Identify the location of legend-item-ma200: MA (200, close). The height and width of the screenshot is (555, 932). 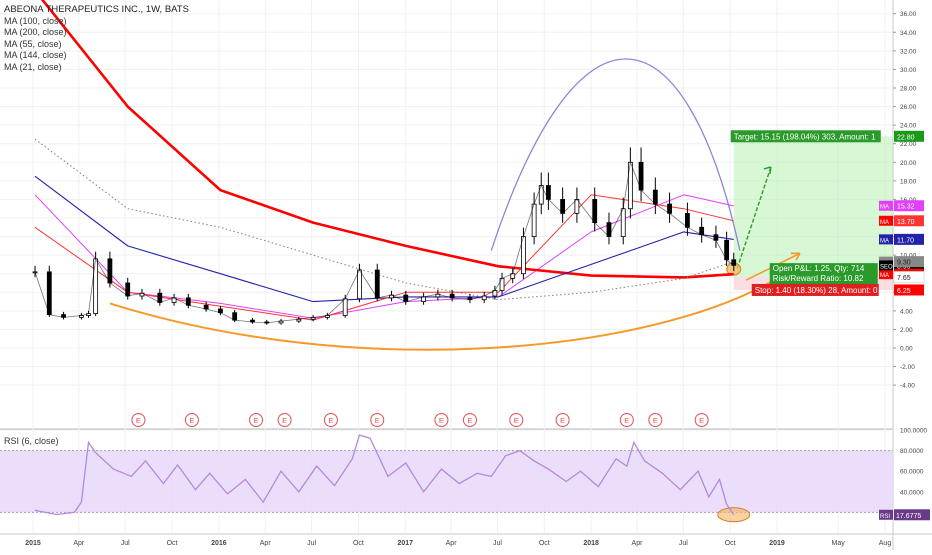
(35, 32).